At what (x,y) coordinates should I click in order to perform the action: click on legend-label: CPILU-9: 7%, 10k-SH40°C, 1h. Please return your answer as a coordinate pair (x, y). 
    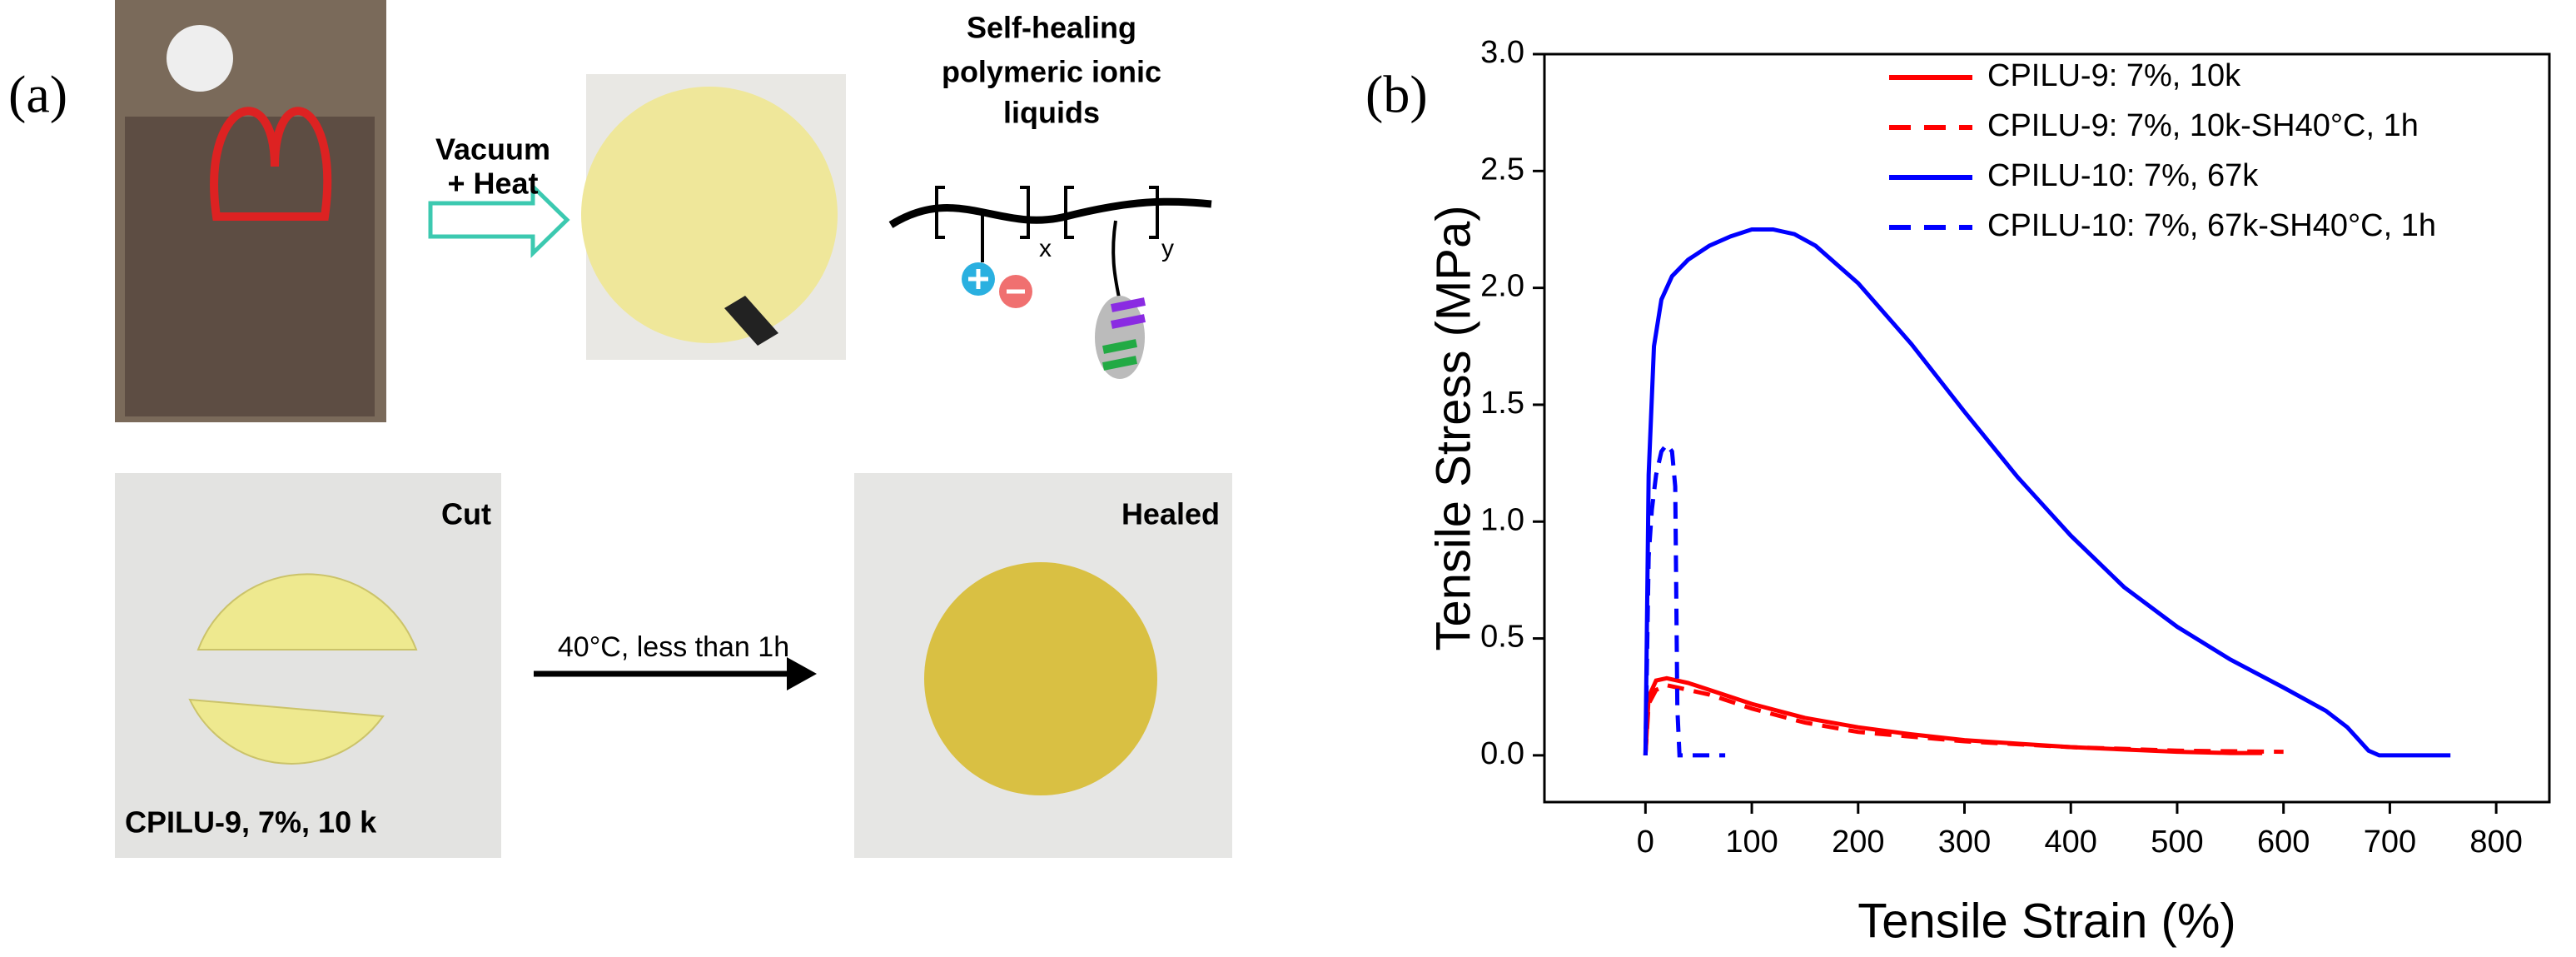
    Looking at the image, I should click on (2203, 125).